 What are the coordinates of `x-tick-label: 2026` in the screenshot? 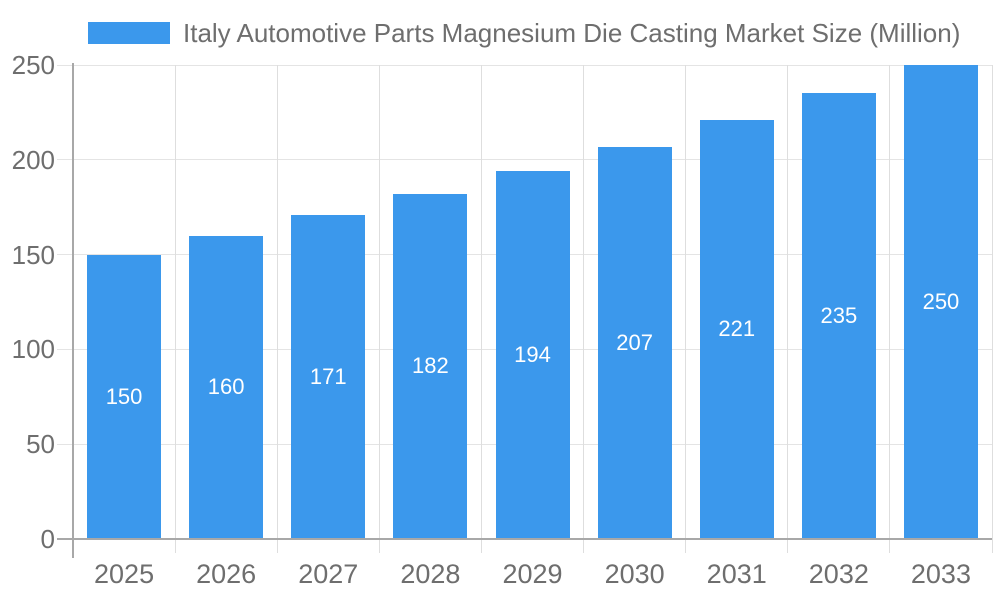 It's located at (226, 574).